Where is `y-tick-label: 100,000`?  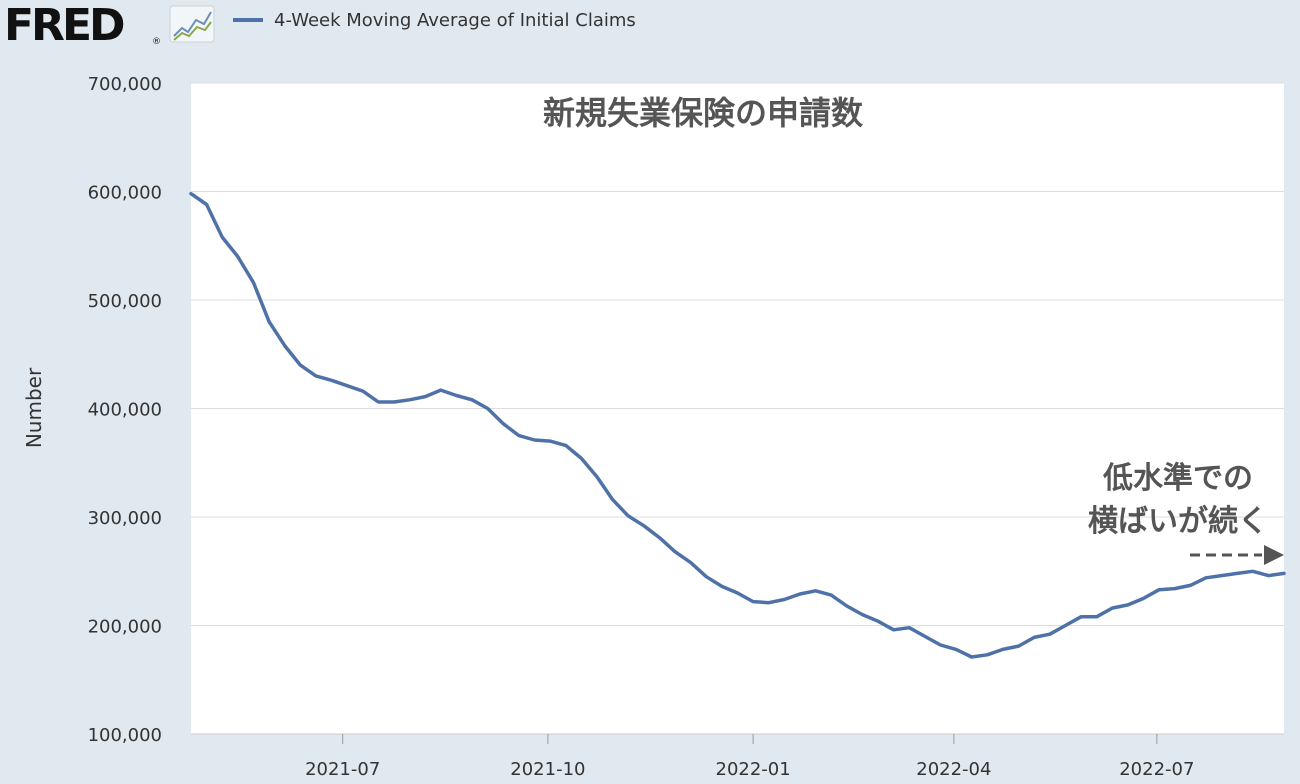 y-tick-label: 100,000 is located at coordinates (125, 735).